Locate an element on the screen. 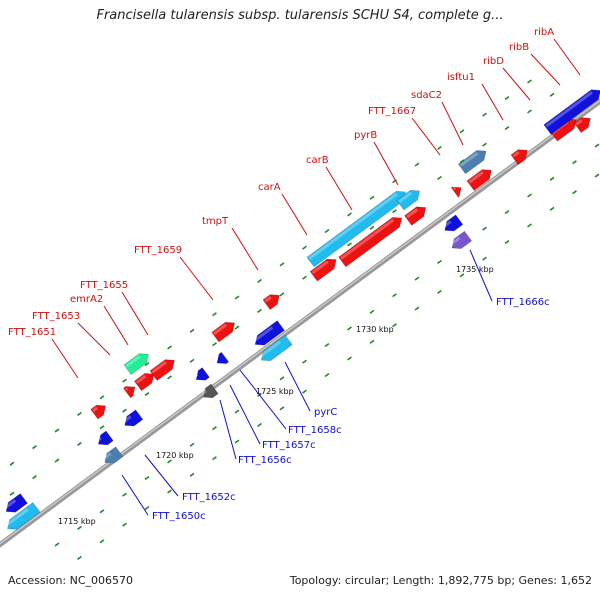 The height and width of the screenshot is (600, 600). gene-ftt-1656c is located at coordinates (202, 374).